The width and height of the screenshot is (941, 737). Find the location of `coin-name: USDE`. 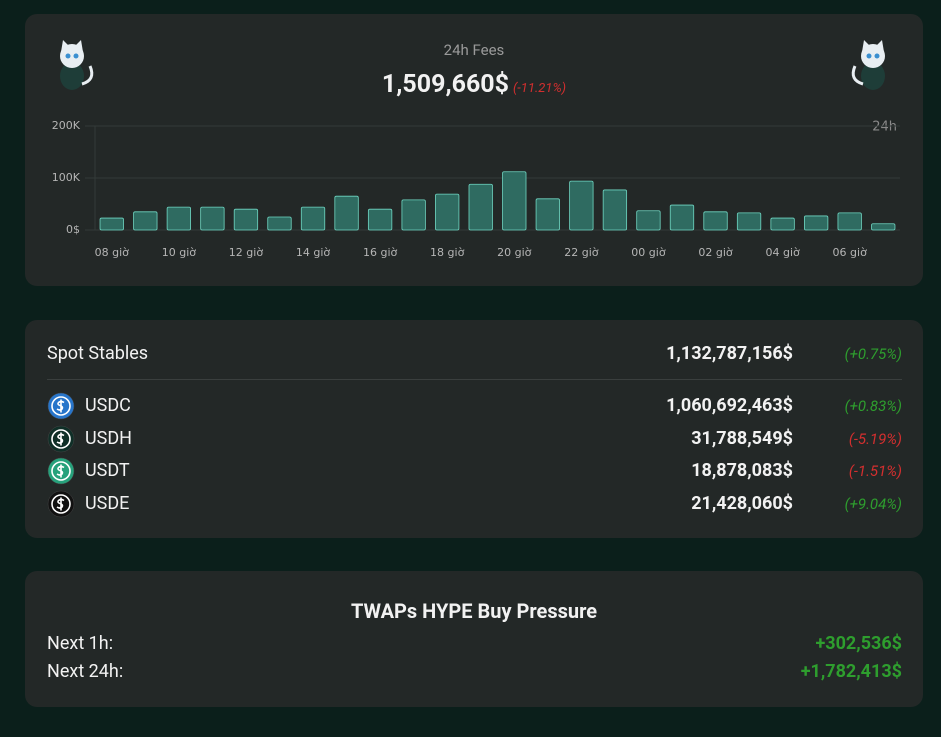

coin-name: USDE is located at coordinates (107, 503).